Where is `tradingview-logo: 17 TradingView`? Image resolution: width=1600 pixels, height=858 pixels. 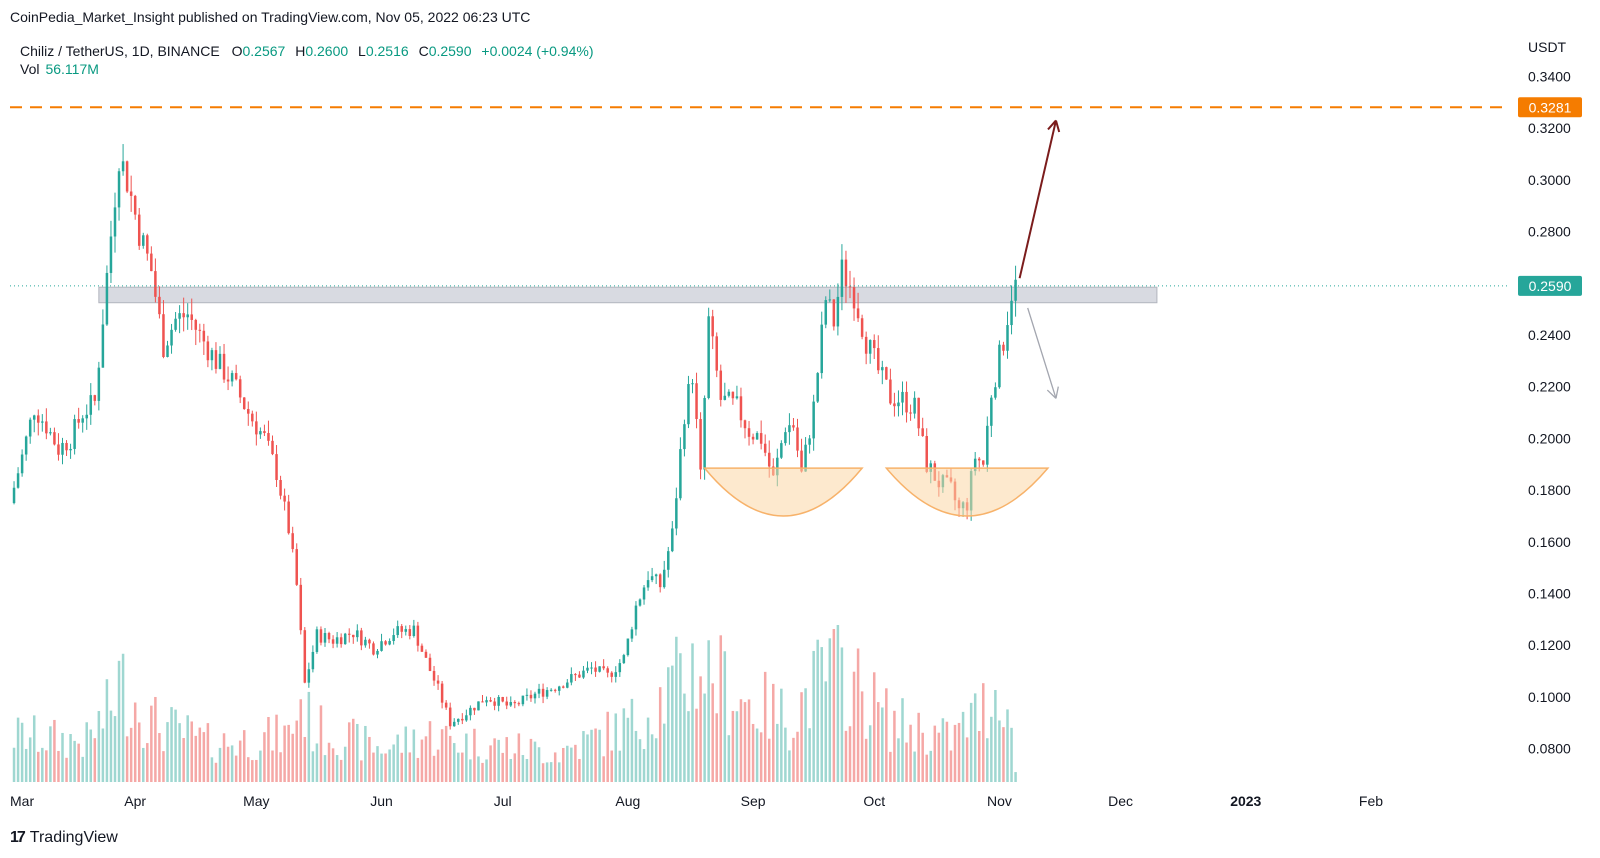
tradingview-logo: 17 TradingView is located at coordinates (64, 838).